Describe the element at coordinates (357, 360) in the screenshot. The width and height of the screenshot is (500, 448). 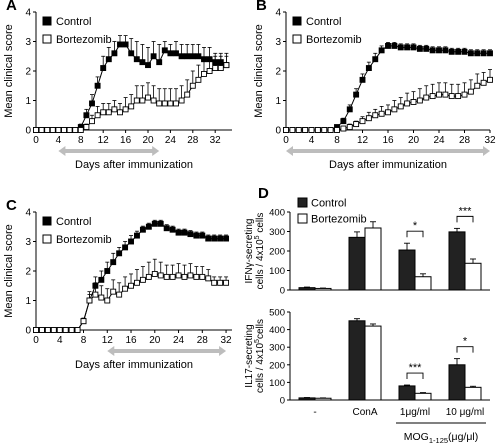
I see `il17-control-bar` at that location.